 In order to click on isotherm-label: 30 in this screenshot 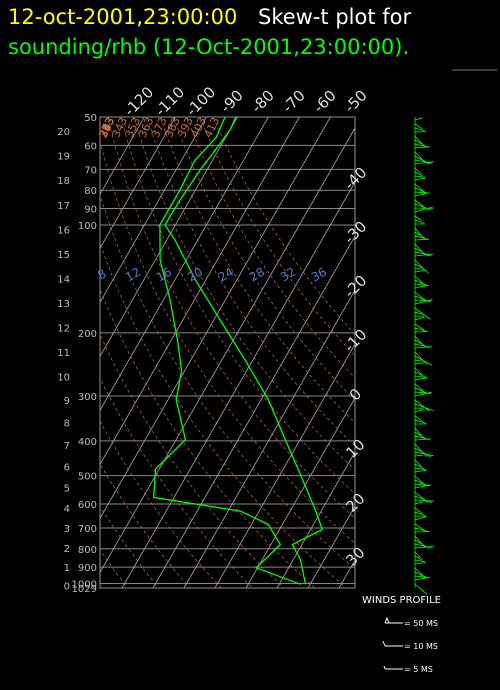, I will do `click(355, 556)`.